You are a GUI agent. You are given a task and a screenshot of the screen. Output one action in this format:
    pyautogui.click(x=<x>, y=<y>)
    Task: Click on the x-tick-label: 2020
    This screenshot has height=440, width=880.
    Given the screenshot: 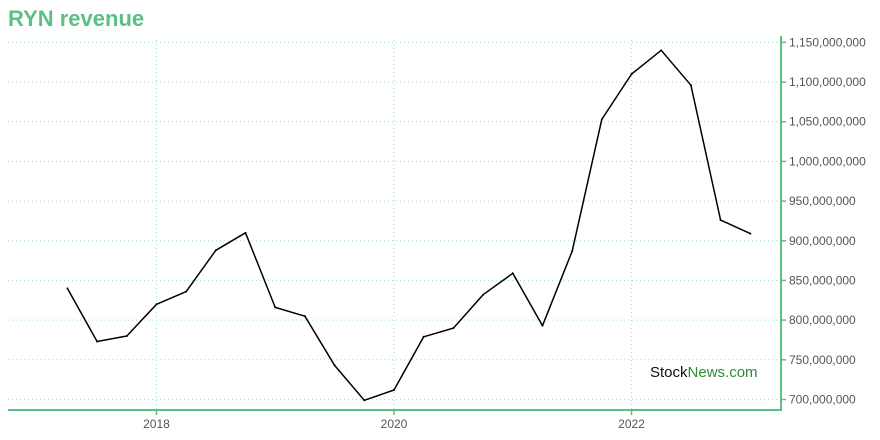 What is the action you would take?
    pyautogui.click(x=394, y=424)
    